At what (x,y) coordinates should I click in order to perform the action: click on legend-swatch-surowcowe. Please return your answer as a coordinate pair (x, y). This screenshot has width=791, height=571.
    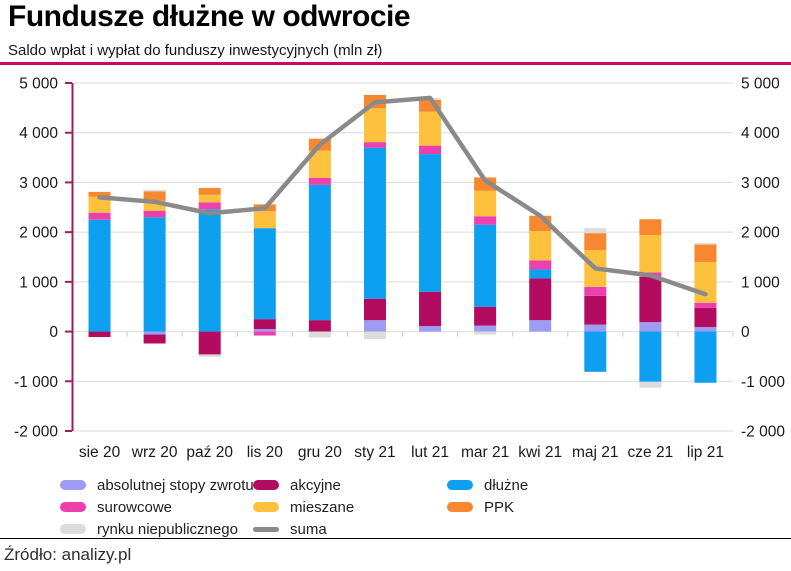
    Looking at the image, I should click on (73, 507).